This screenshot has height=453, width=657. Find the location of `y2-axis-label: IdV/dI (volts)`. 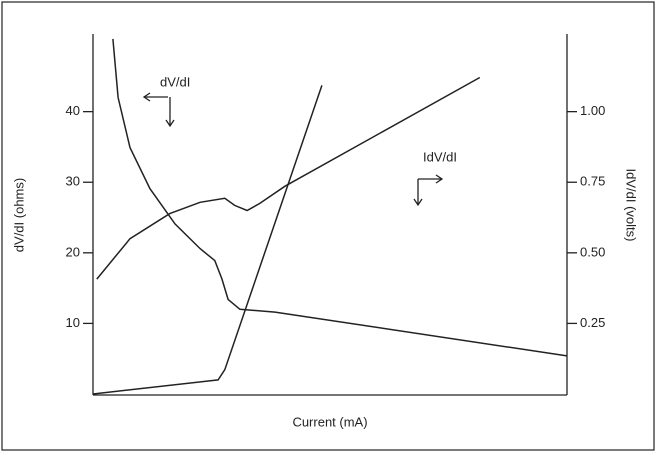

y2-axis-label: IdV/dI (volts) is located at coordinates (631, 205).